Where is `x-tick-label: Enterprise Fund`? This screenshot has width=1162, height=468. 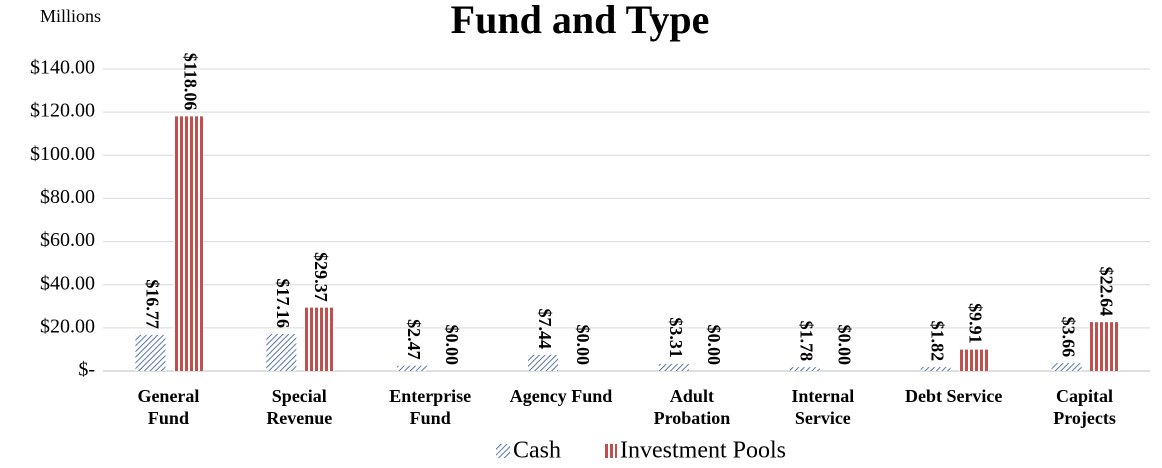
x-tick-label: Enterprise Fund is located at coordinates (430, 407).